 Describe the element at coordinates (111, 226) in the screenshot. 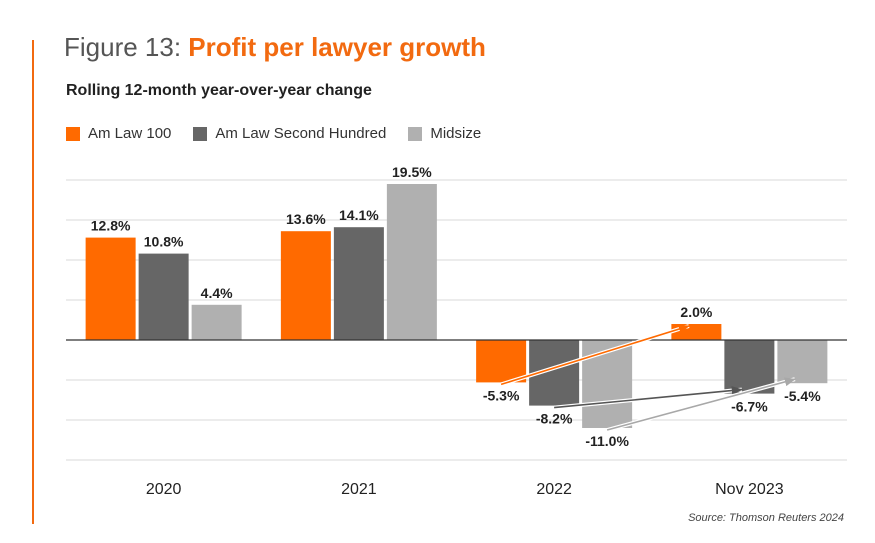

I see `data-label: 12.8%` at that location.